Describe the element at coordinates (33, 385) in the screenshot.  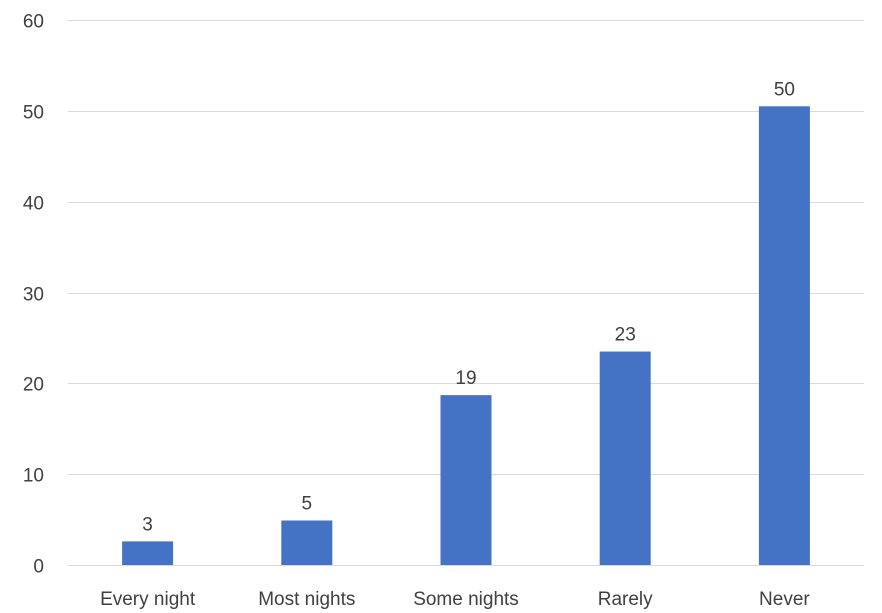
I see `y-tick-label-20: 20` at that location.